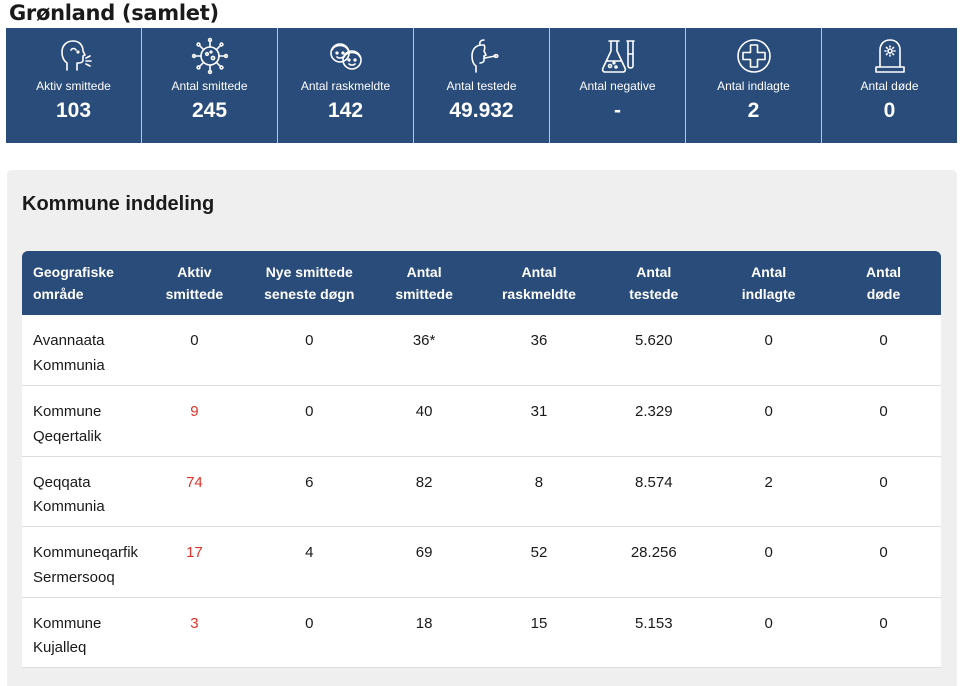  What do you see at coordinates (424, 623) in the screenshot?
I see `infected-cell: 18` at bounding box center [424, 623].